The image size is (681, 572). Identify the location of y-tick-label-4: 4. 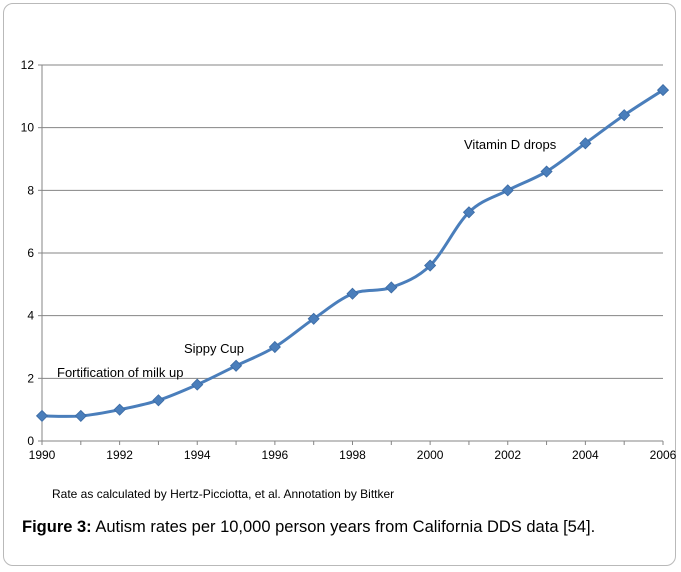
(30, 316).